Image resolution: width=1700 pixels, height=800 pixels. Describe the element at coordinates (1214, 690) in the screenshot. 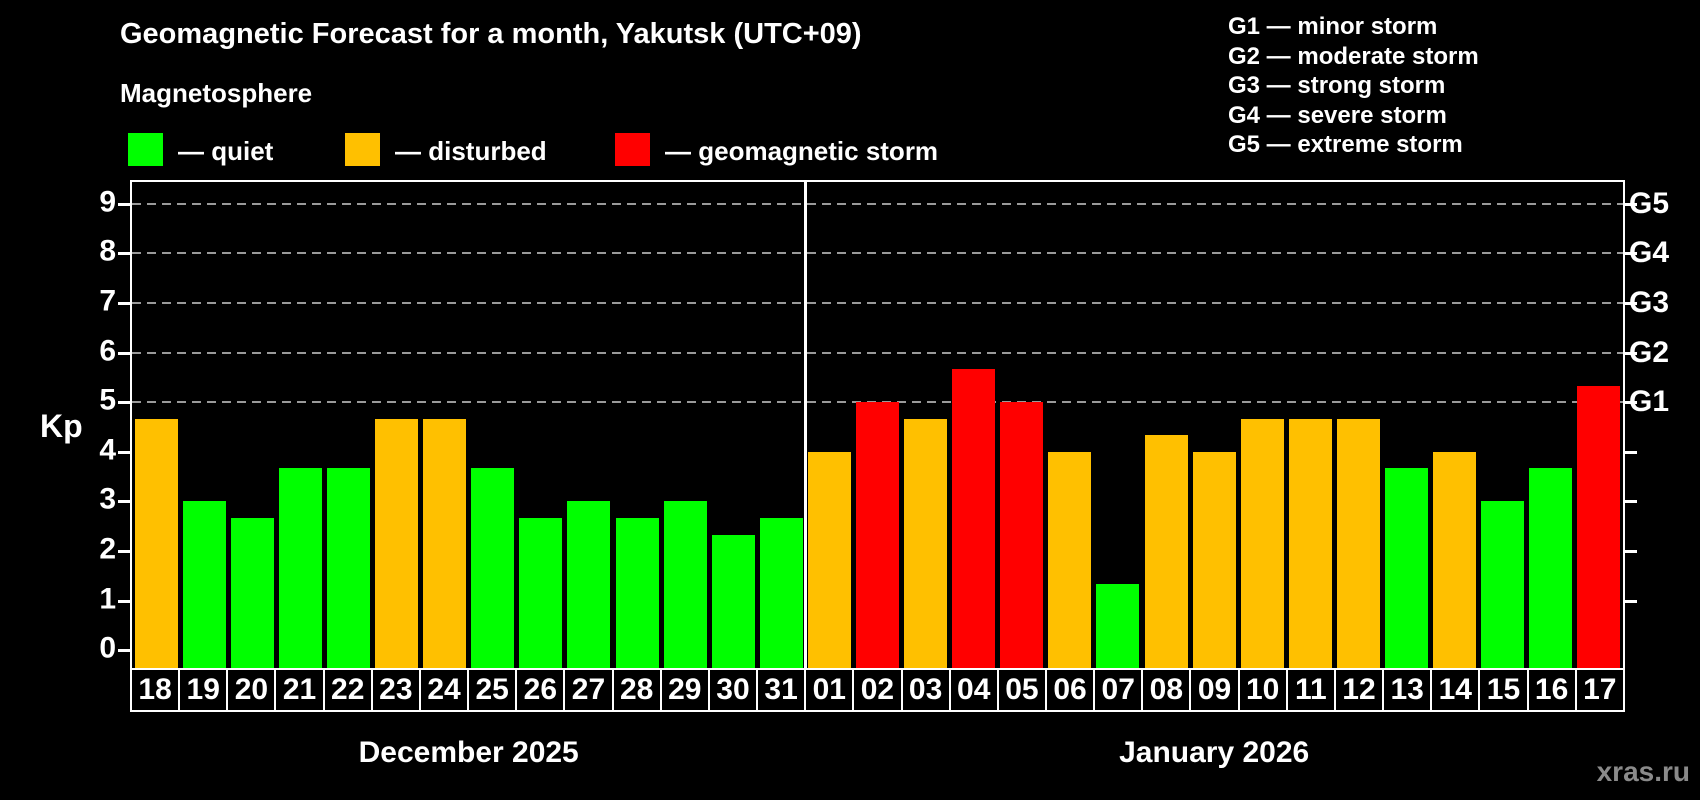

I see `day-label-09: 09` at that location.